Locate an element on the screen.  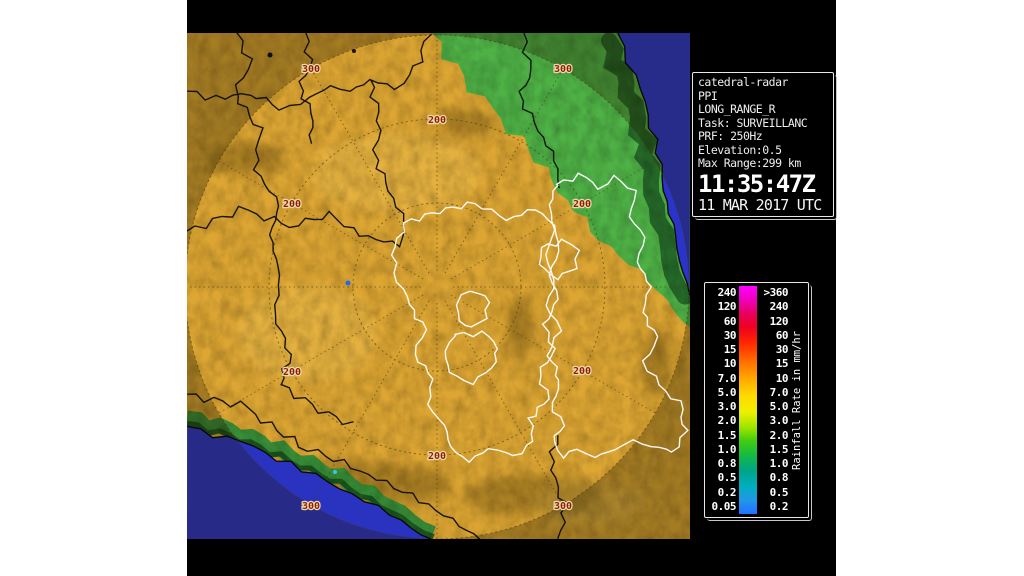
elevation-value: Elevation:0.5 is located at coordinates (740, 149).